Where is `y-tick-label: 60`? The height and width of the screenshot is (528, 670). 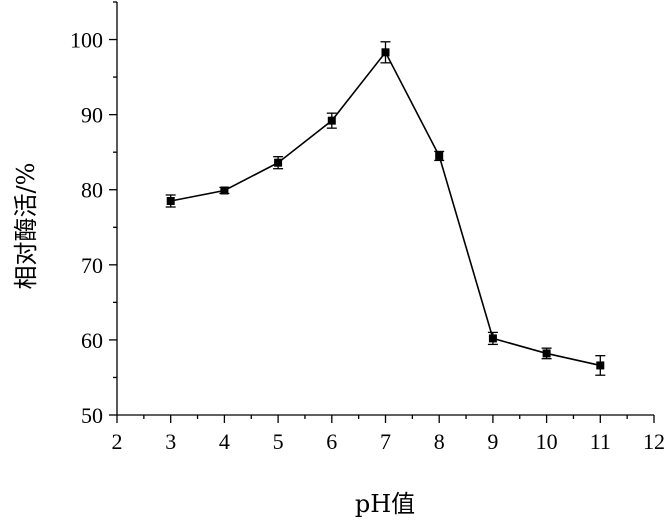 y-tick-label: 60 is located at coordinates (92, 340).